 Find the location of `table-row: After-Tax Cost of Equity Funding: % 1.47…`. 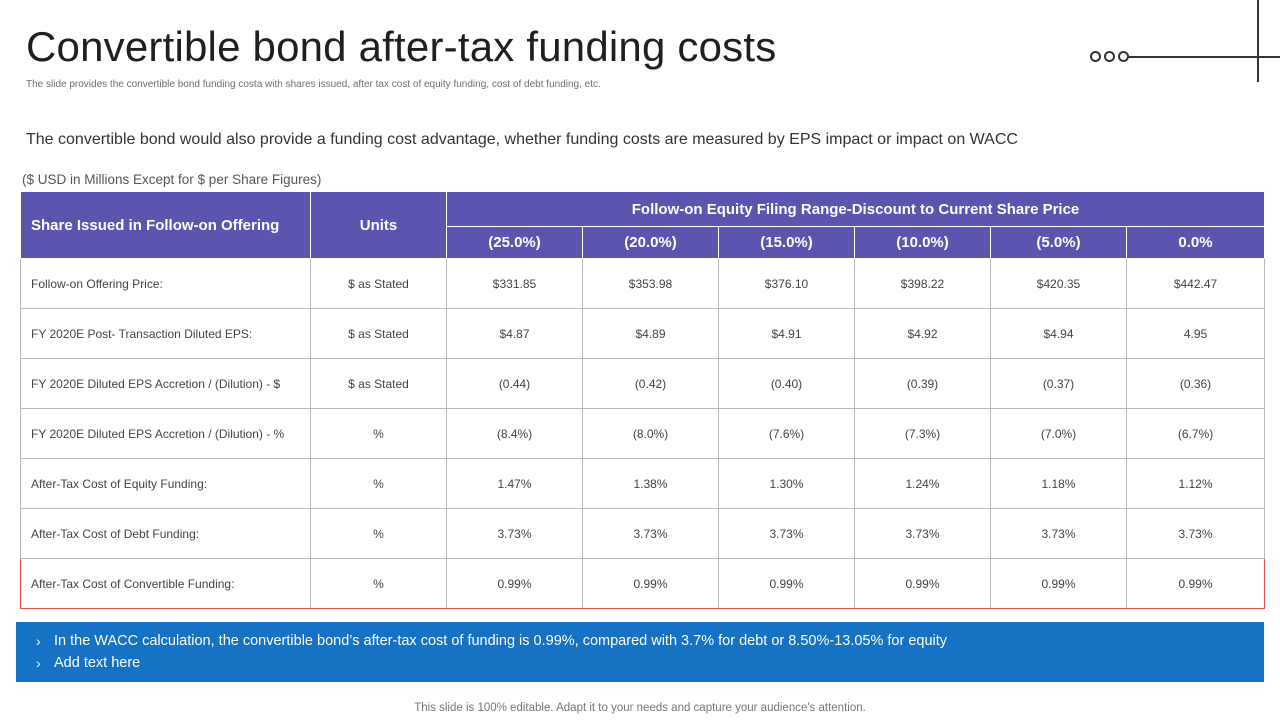

table-row: After-Tax Cost of Equity Funding: % 1.47… is located at coordinates (643, 483).